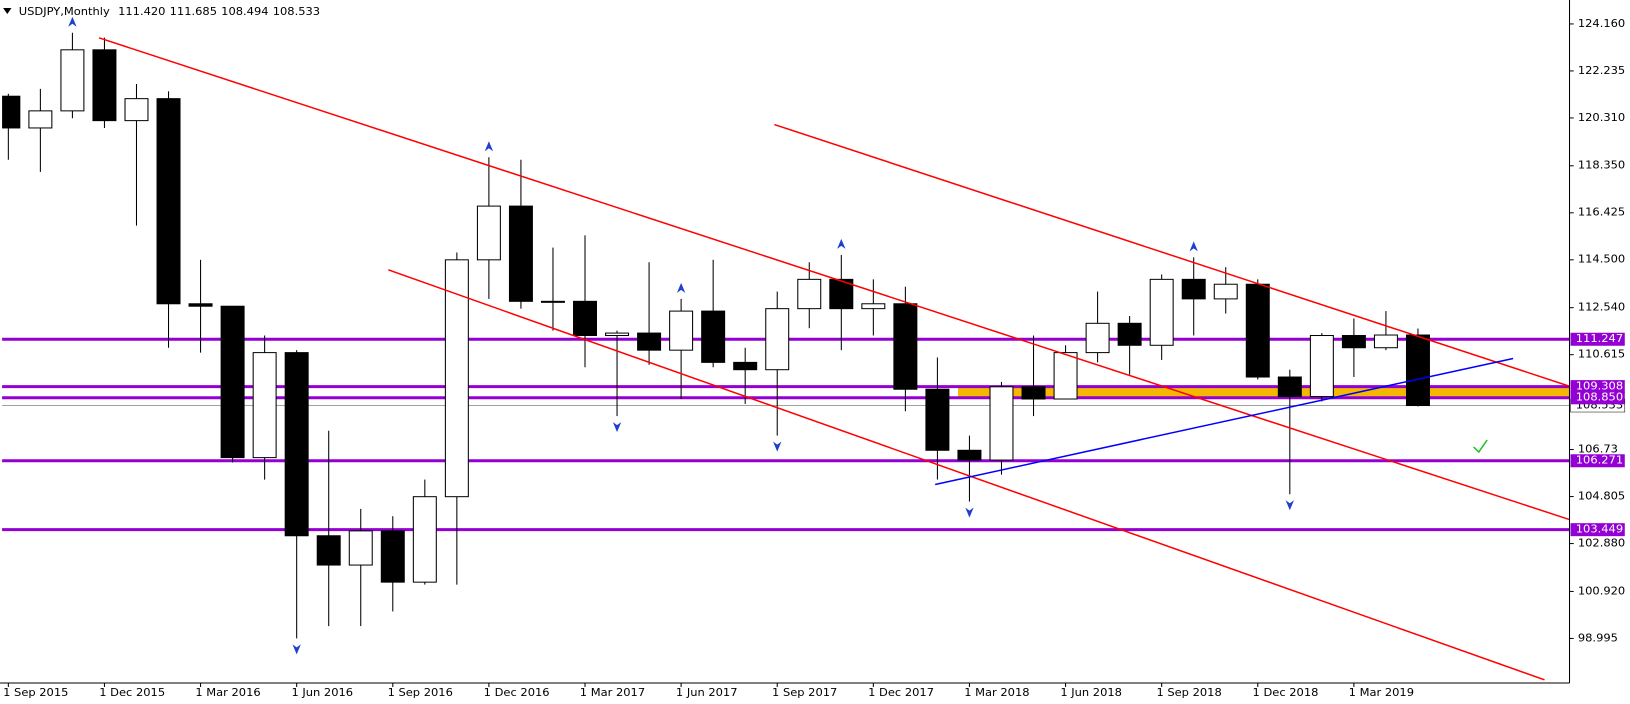  Describe the element at coordinates (1598, 638) in the screenshot. I see `y-tick-label: 98.995` at that location.